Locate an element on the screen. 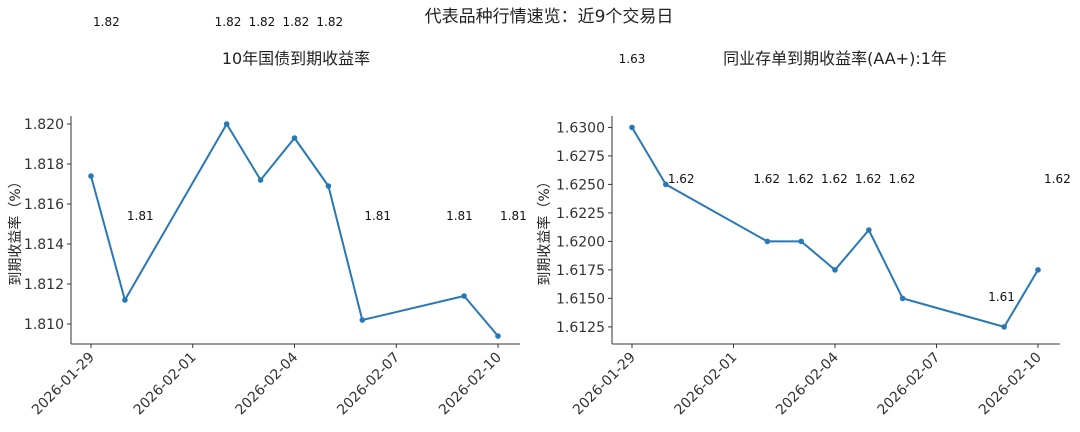  figure-title: 代表品种行情速览：近9个交易日 is located at coordinates (549, 17).